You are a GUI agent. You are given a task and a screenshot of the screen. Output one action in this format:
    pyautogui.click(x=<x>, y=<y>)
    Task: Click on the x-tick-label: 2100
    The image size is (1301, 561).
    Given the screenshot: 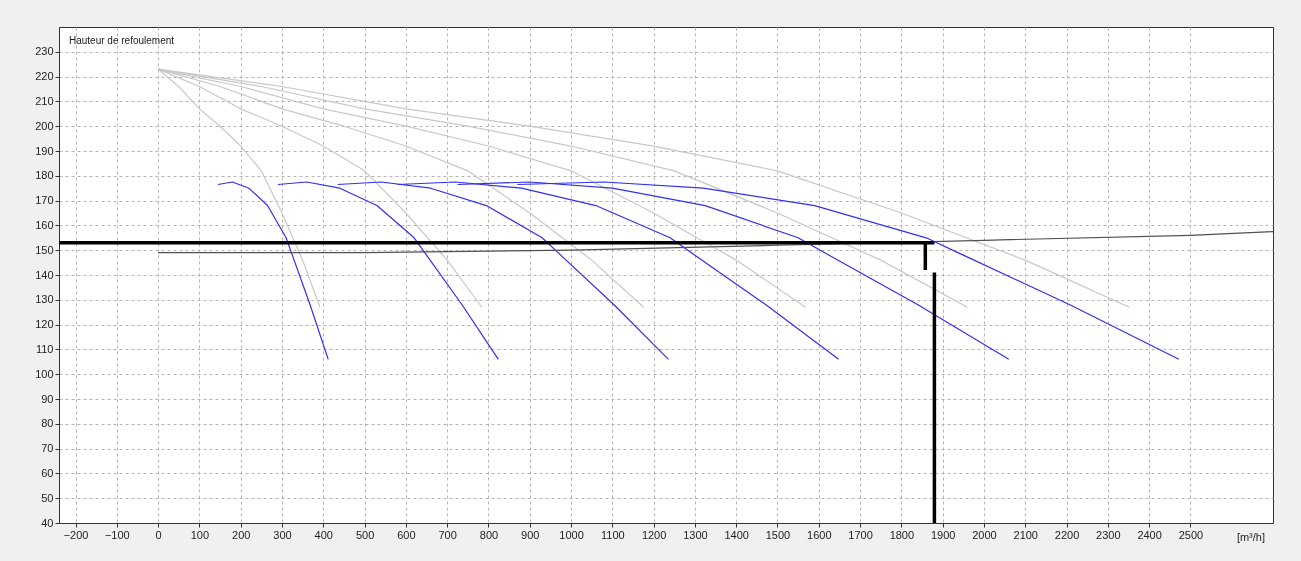 What is the action you would take?
    pyautogui.click(x=1025, y=534)
    